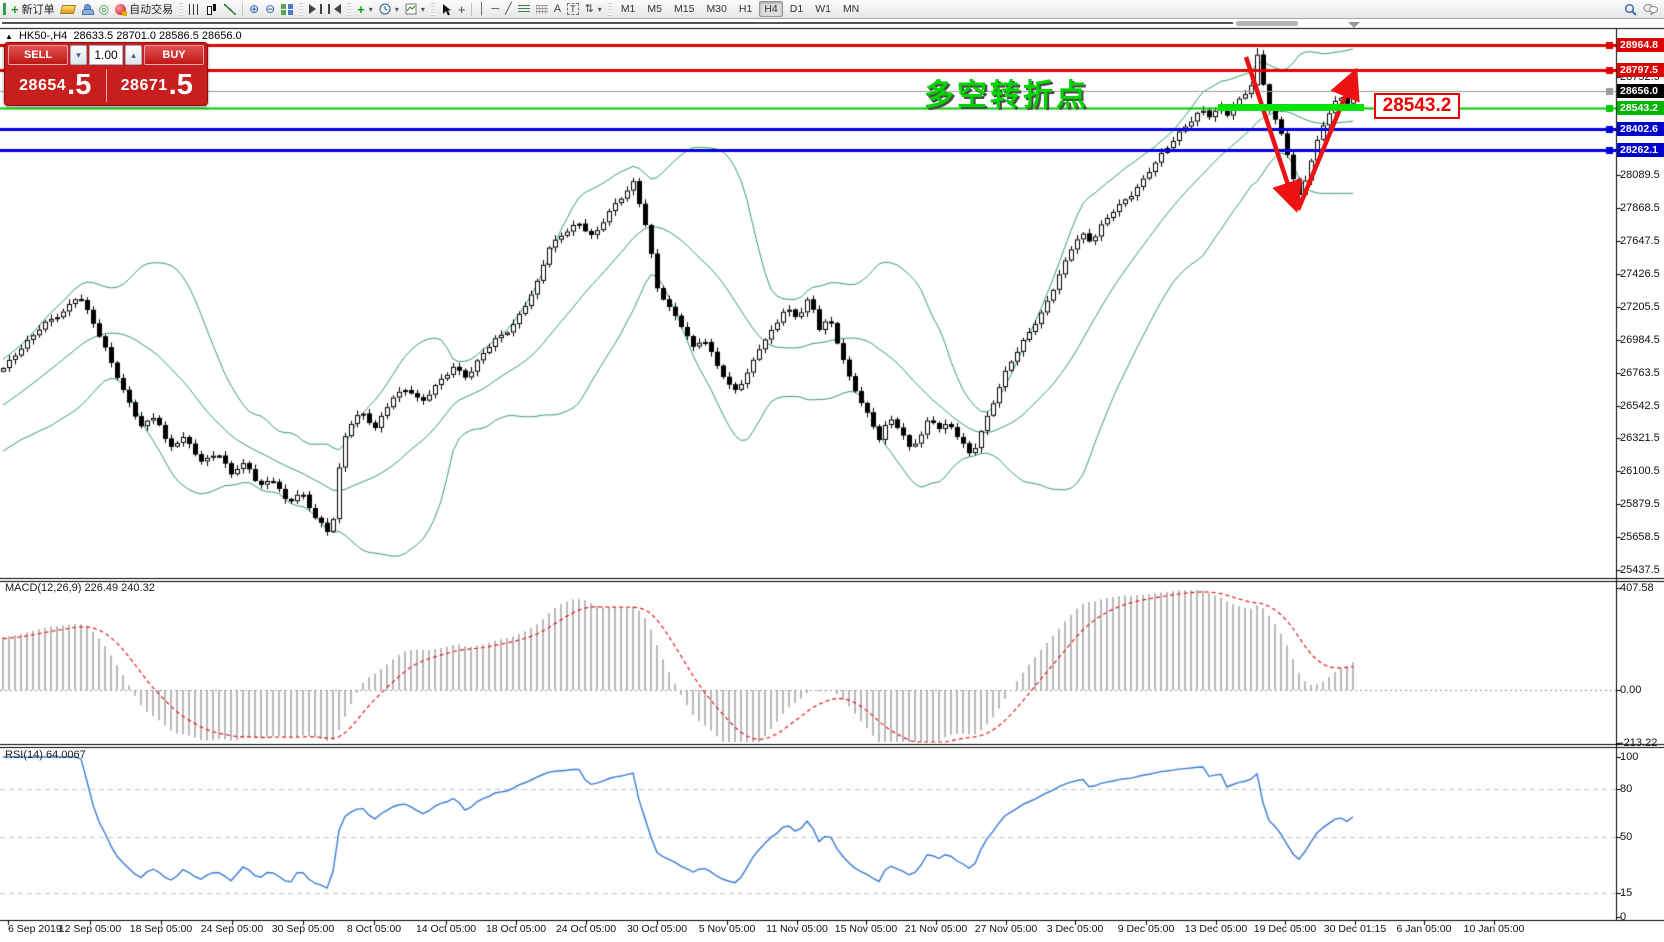 The width and height of the screenshot is (1664, 942). Describe the element at coordinates (38, 55) in the screenshot. I see `sell-button: SELL` at that location.